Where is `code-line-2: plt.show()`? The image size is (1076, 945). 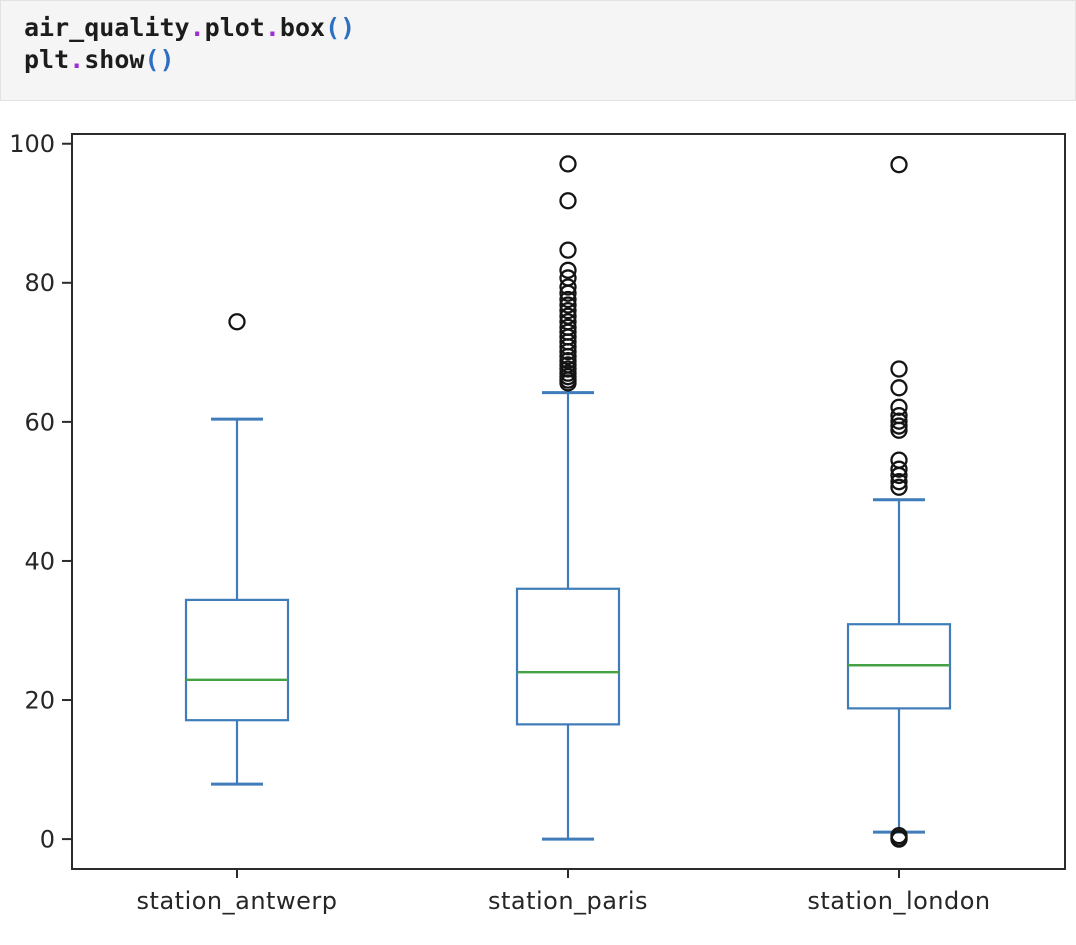 code-line-2: plt.show() is located at coordinates (537, 60).